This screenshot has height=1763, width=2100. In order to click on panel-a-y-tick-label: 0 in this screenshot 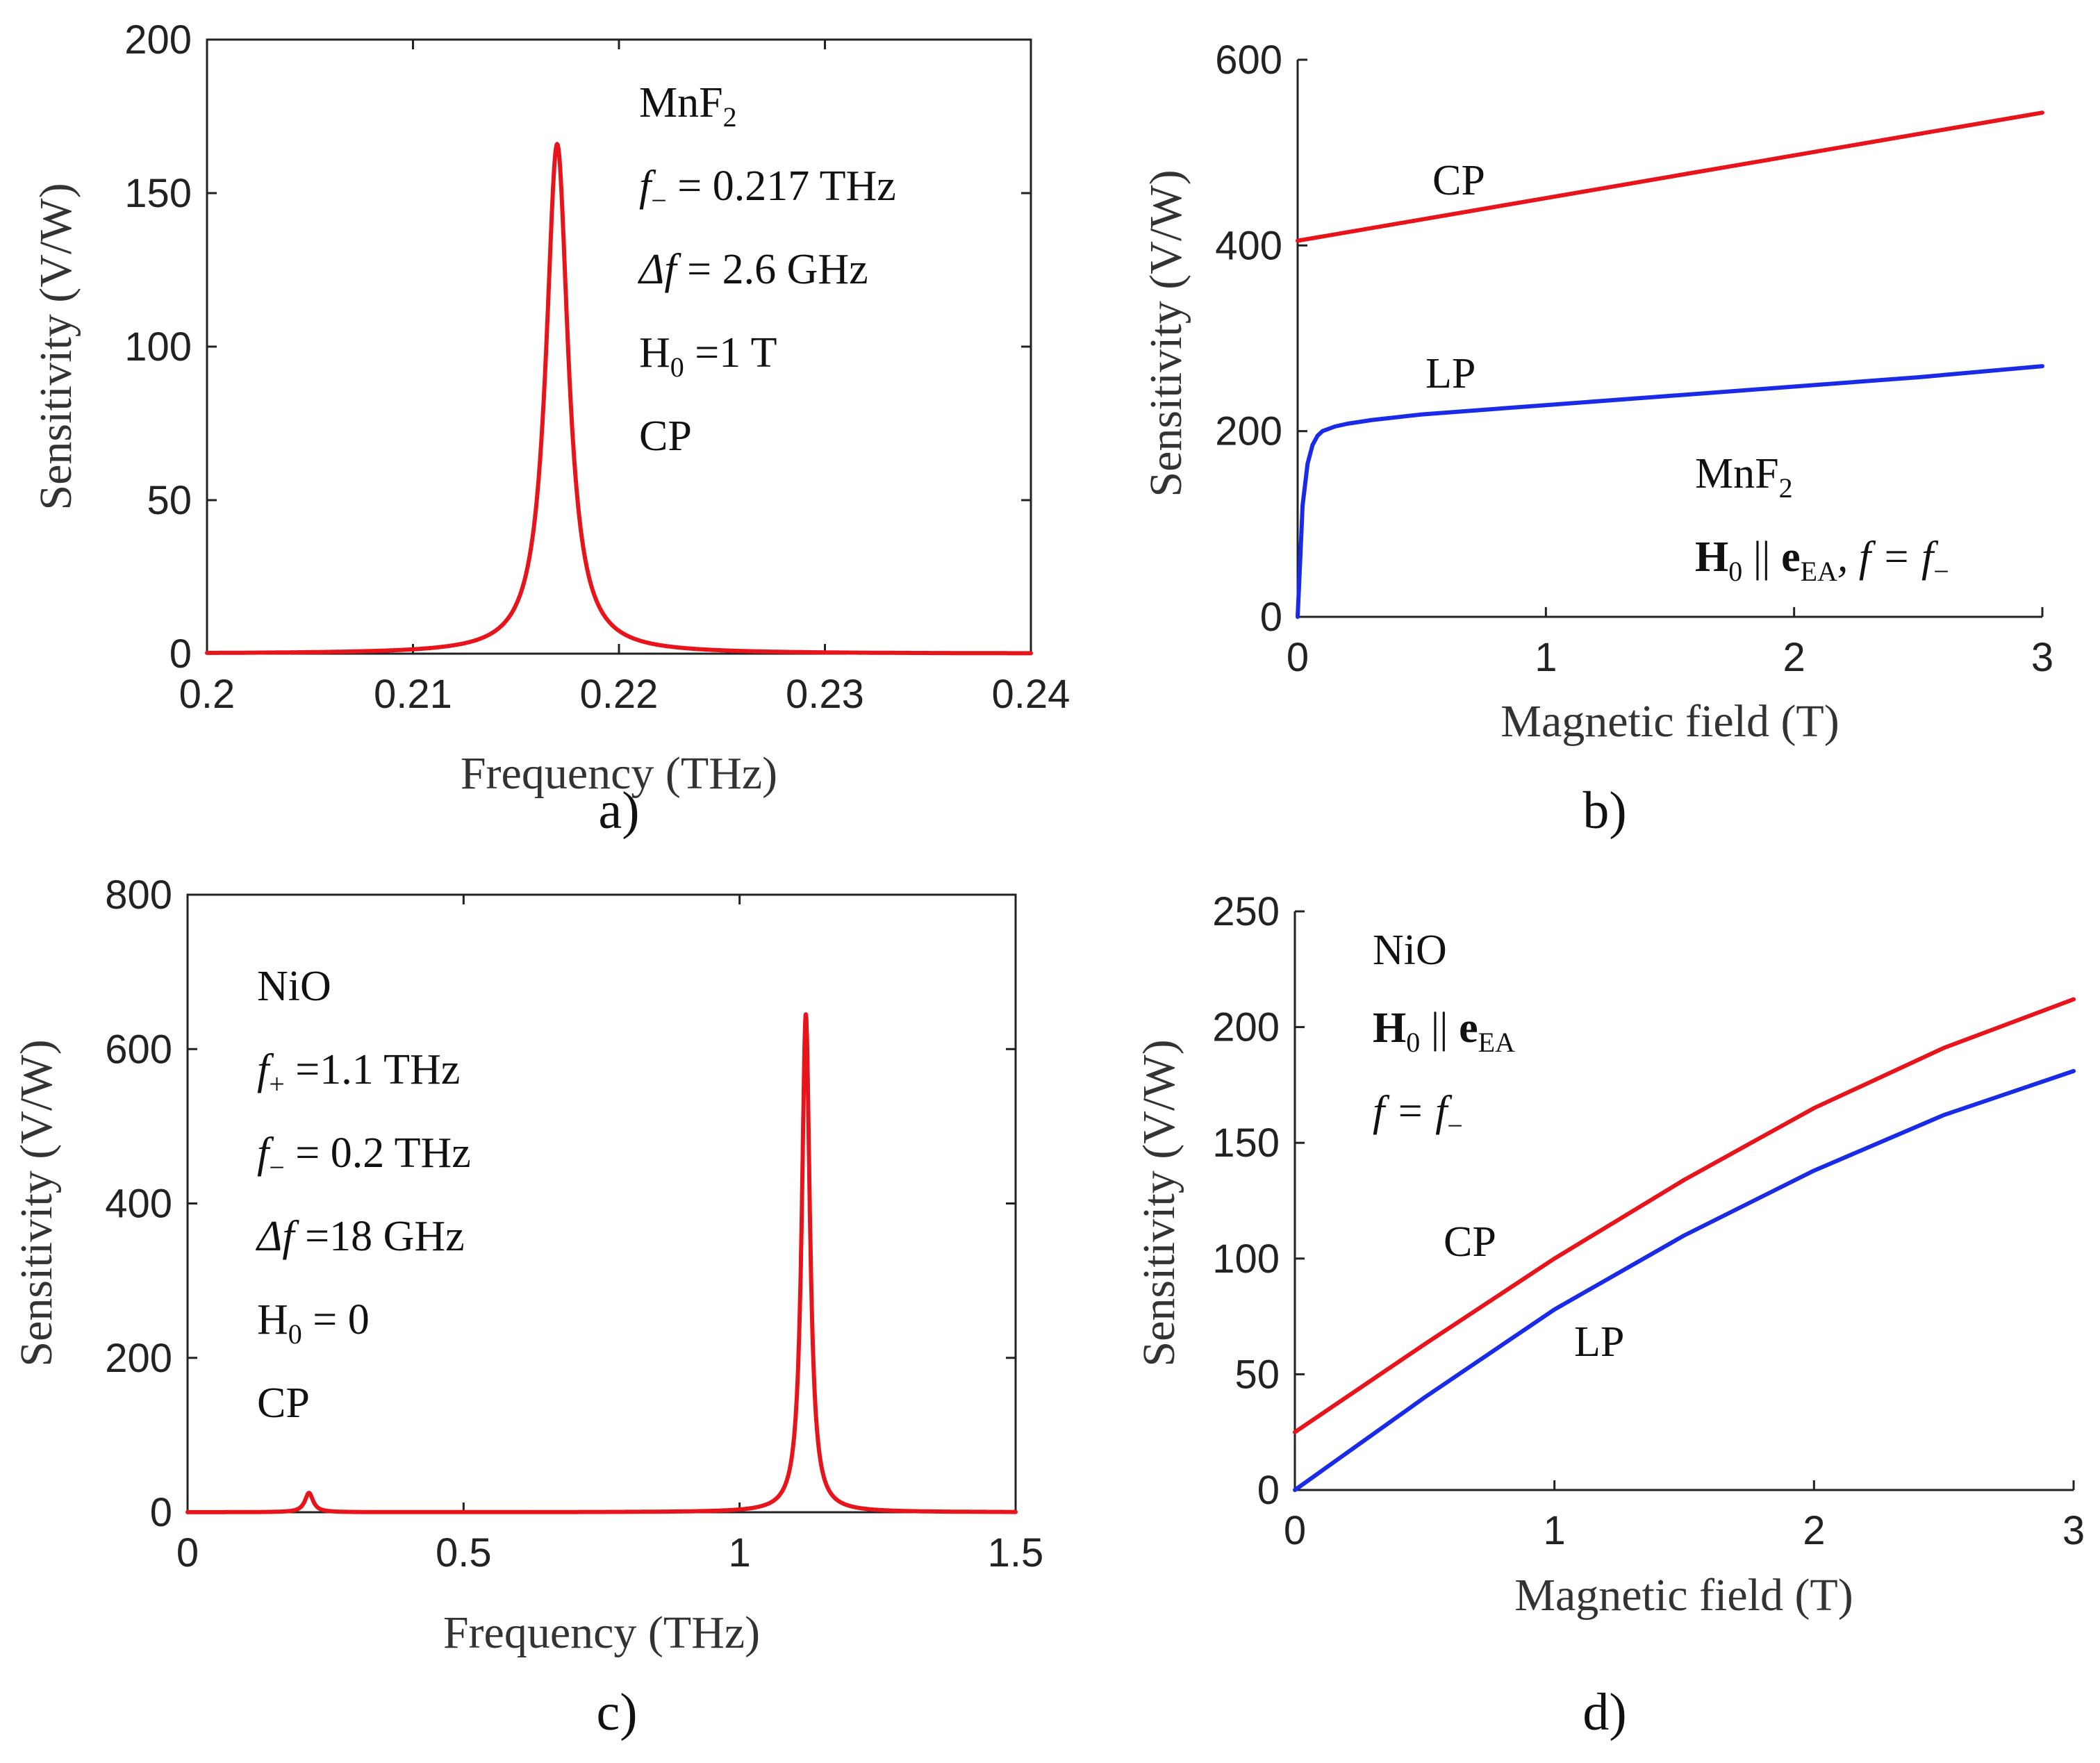, I will do `click(181, 654)`.